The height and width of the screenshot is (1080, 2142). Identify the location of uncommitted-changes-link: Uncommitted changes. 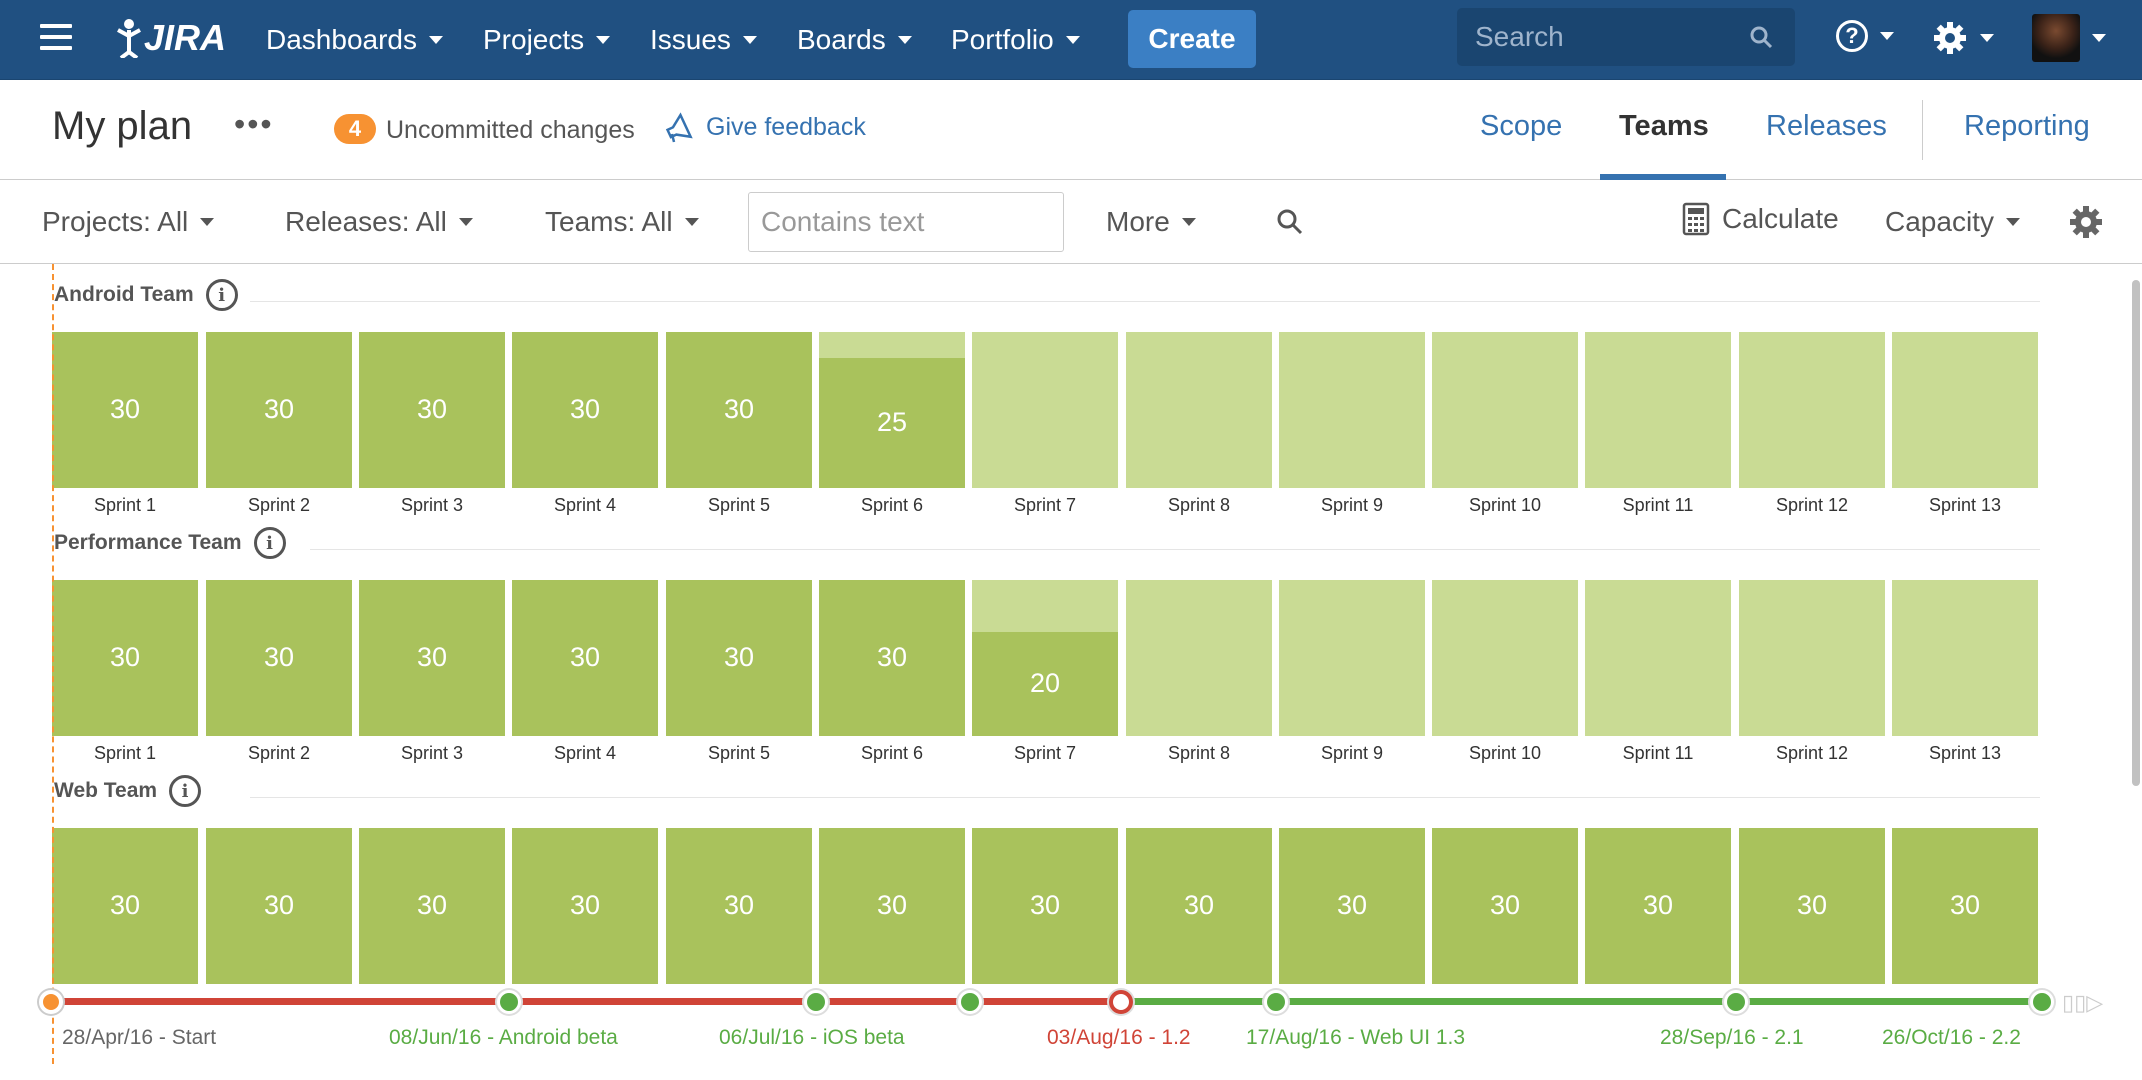
(510, 130).